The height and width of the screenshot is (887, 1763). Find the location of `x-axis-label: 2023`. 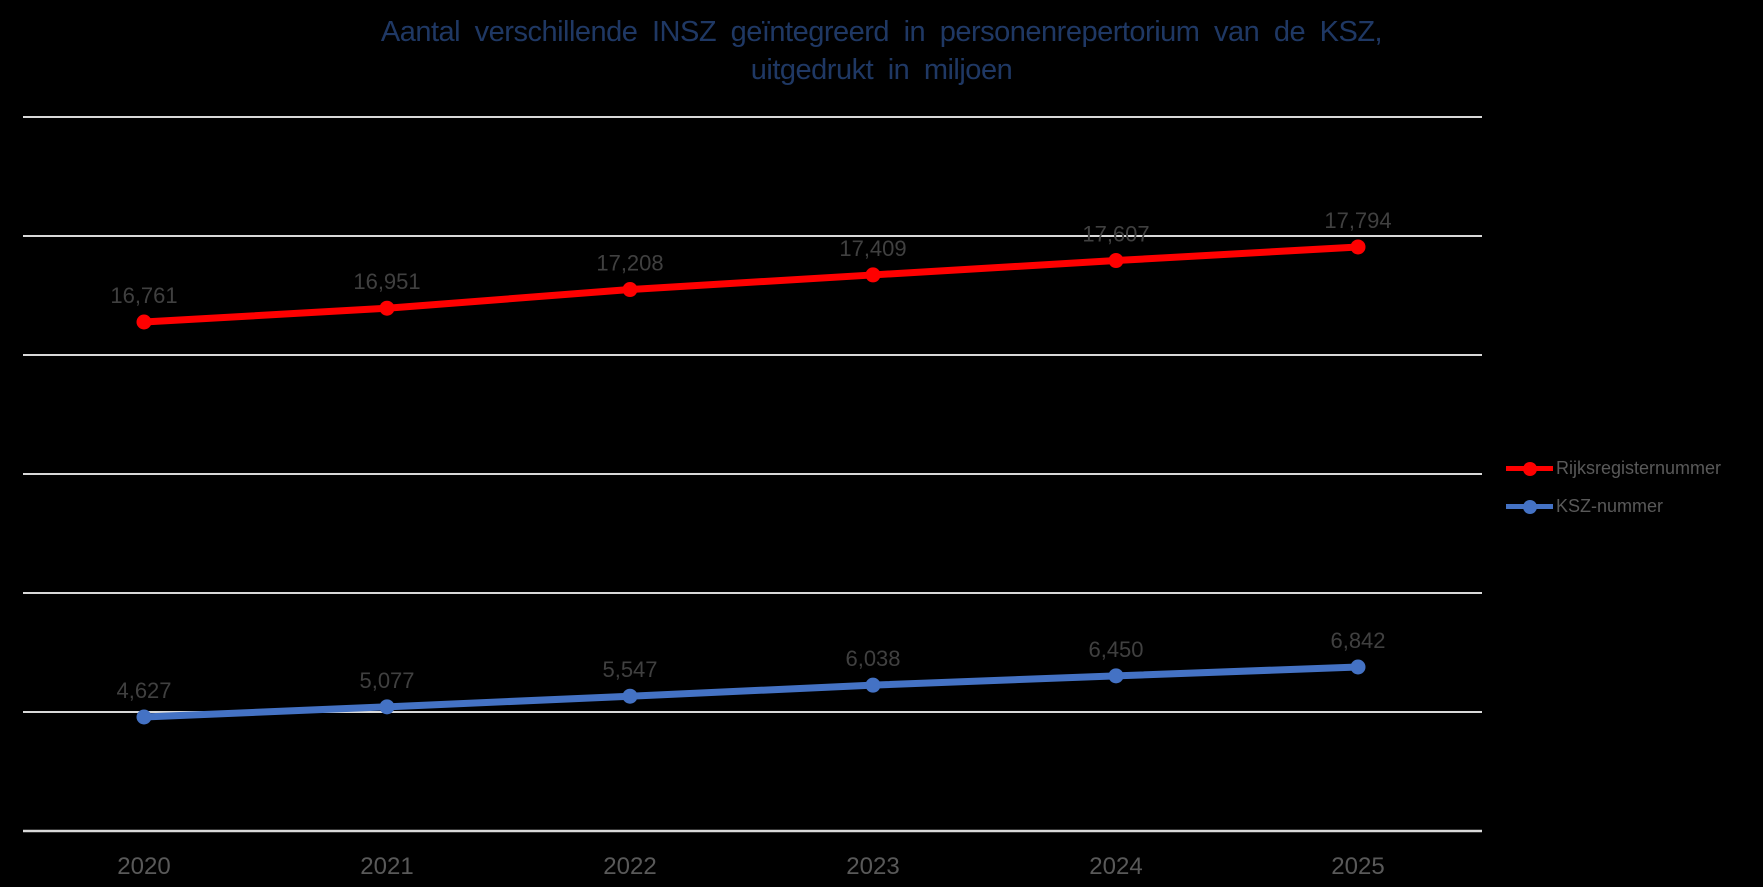

x-axis-label: 2023 is located at coordinates (872, 866).